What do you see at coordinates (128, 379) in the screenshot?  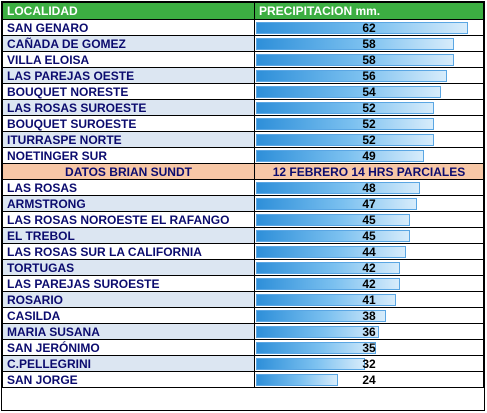 I see `locality-name: SAN JORGE` at bounding box center [128, 379].